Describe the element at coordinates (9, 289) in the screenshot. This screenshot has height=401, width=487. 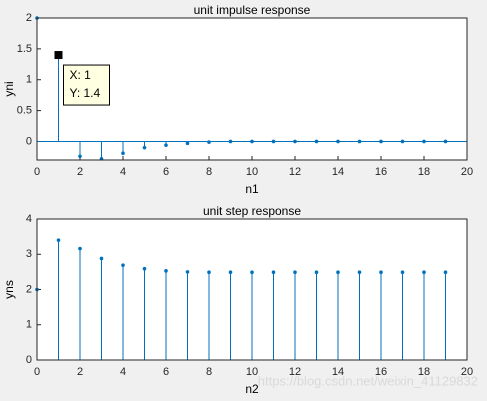
I see `y-axis-label: yns` at that location.